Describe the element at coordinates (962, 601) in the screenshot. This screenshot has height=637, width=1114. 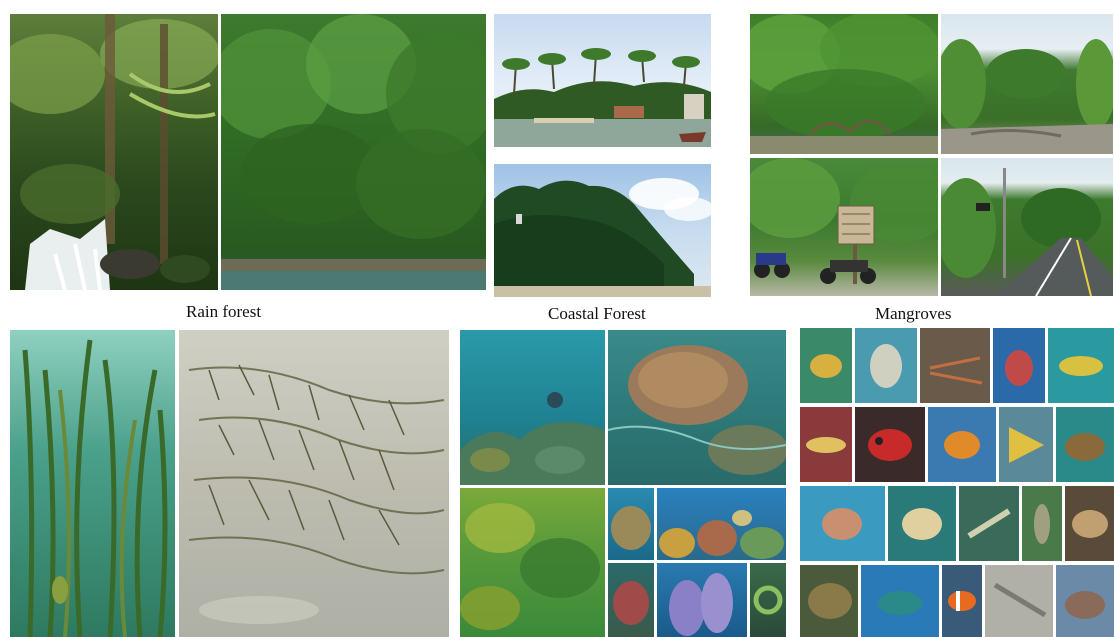
I see `clownfish-tile` at that location.